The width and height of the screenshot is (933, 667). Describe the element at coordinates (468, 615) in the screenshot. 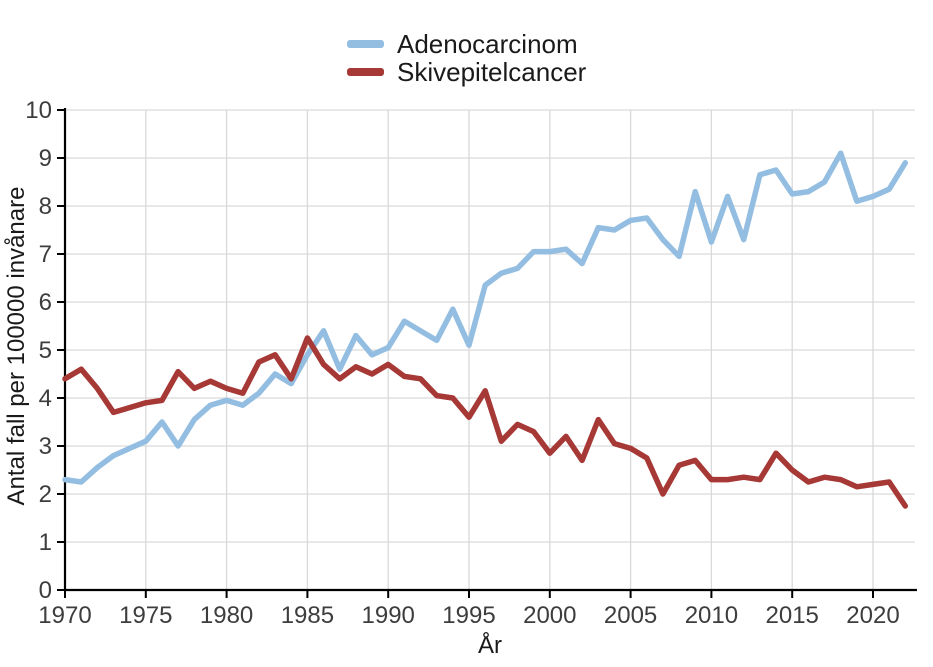

I see `x-tick-label: 1995` at that location.